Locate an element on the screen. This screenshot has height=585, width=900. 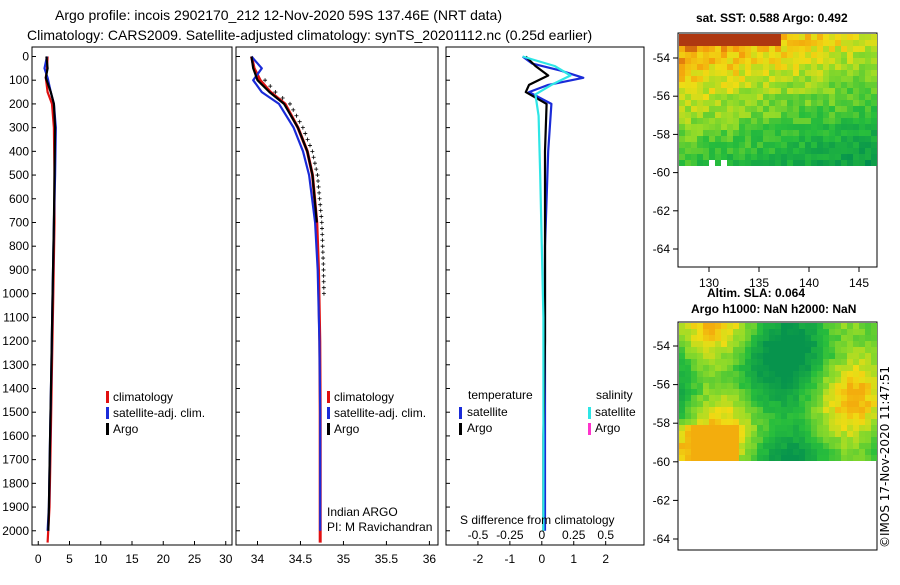
depth-tick-label-1400: 1400 is located at coordinates (15, 388).